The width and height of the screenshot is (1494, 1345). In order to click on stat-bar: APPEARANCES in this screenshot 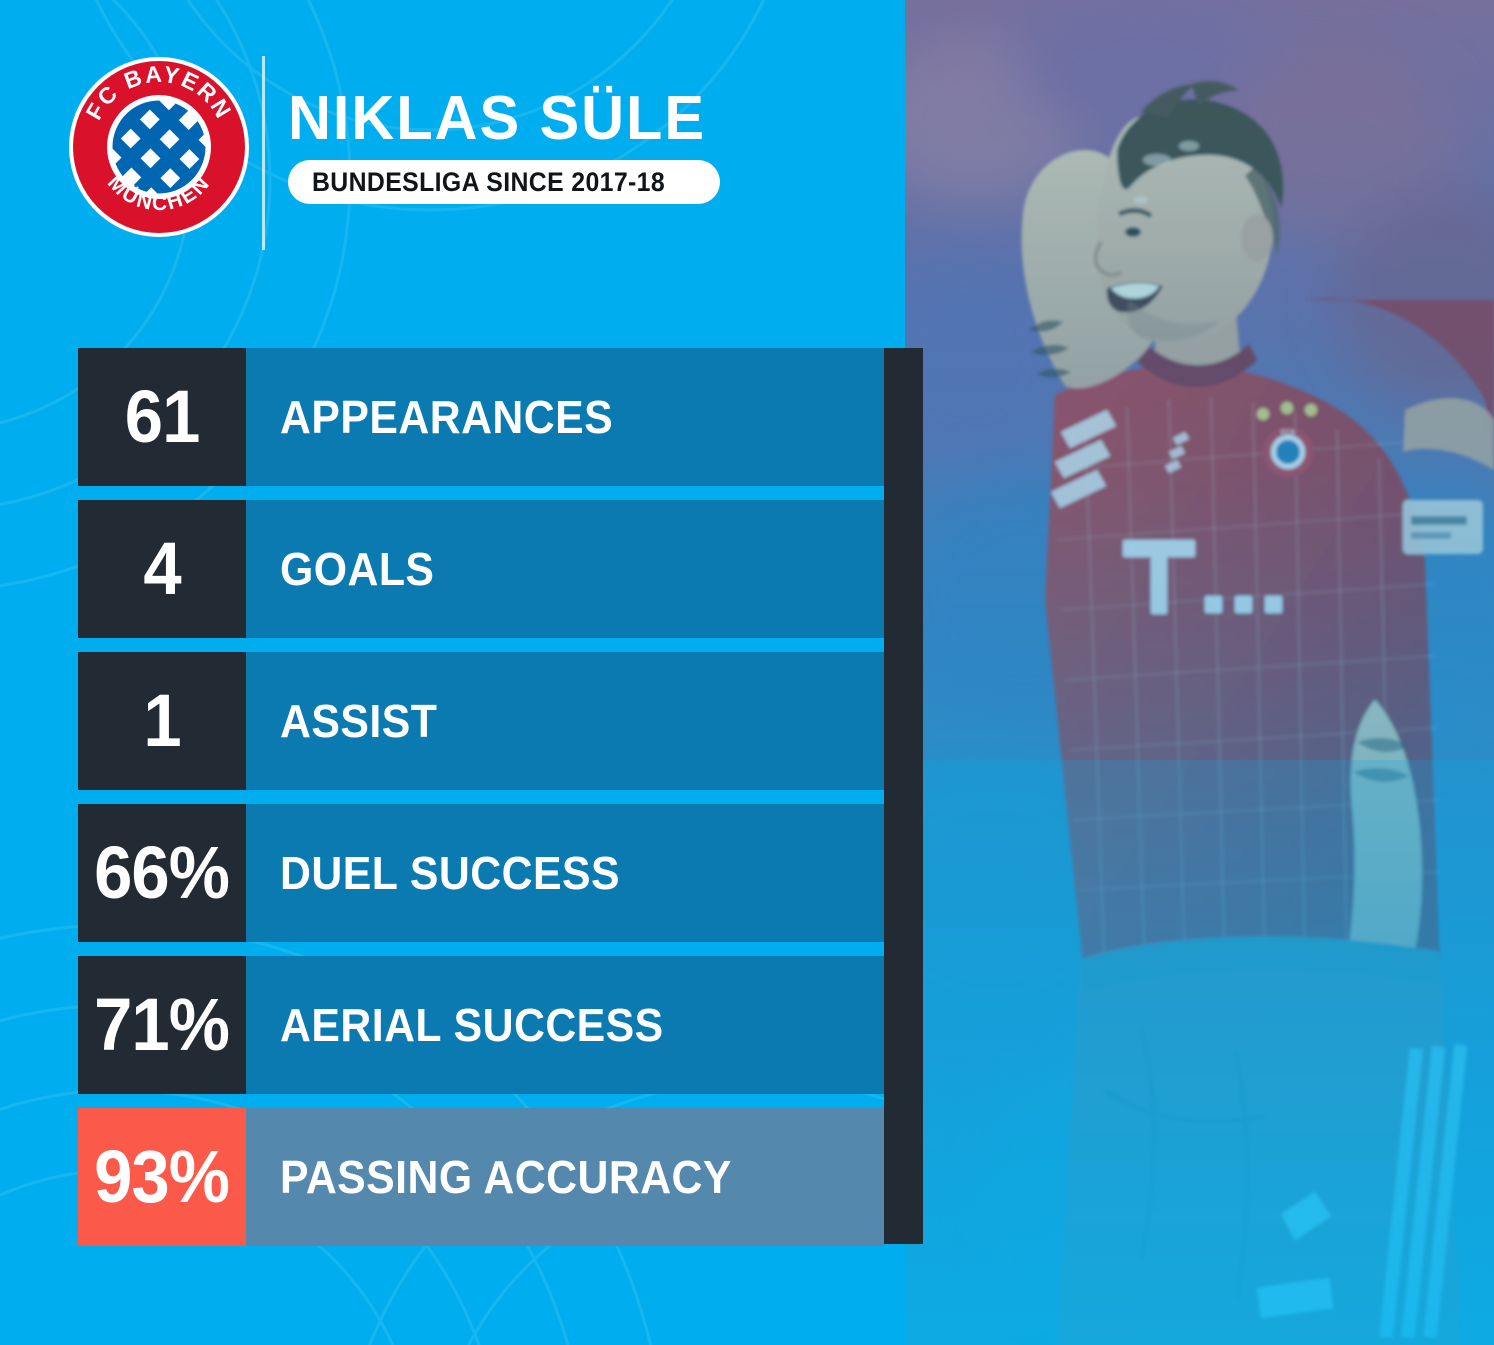, I will do `click(565, 417)`.